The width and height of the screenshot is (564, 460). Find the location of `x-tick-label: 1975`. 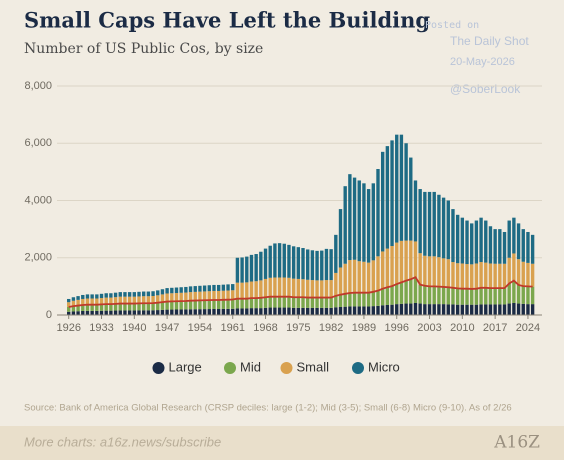

x-tick-label: 1975 is located at coordinates (298, 328).